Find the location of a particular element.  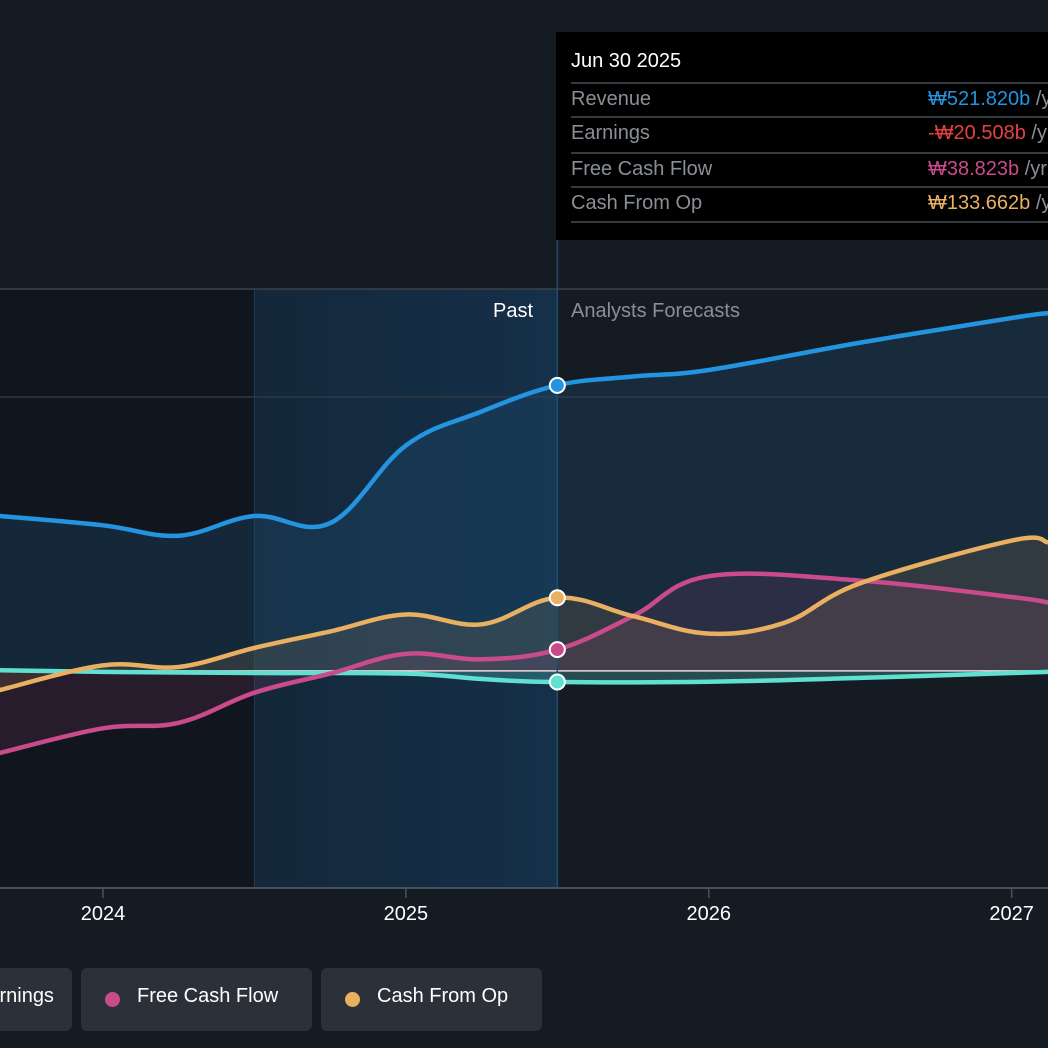

tooltip-label: Earnings is located at coordinates (610, 133).